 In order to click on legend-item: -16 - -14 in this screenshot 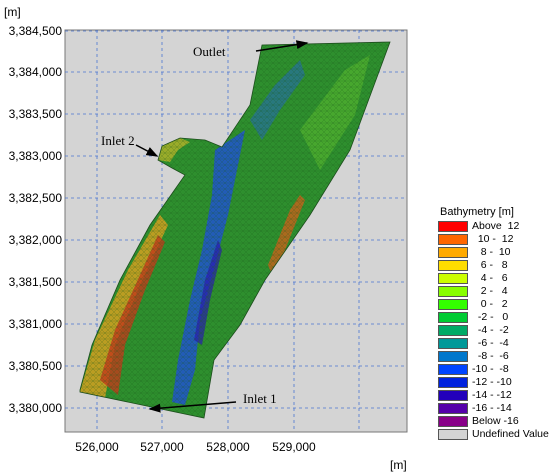, I will do `click(493, 408)`.